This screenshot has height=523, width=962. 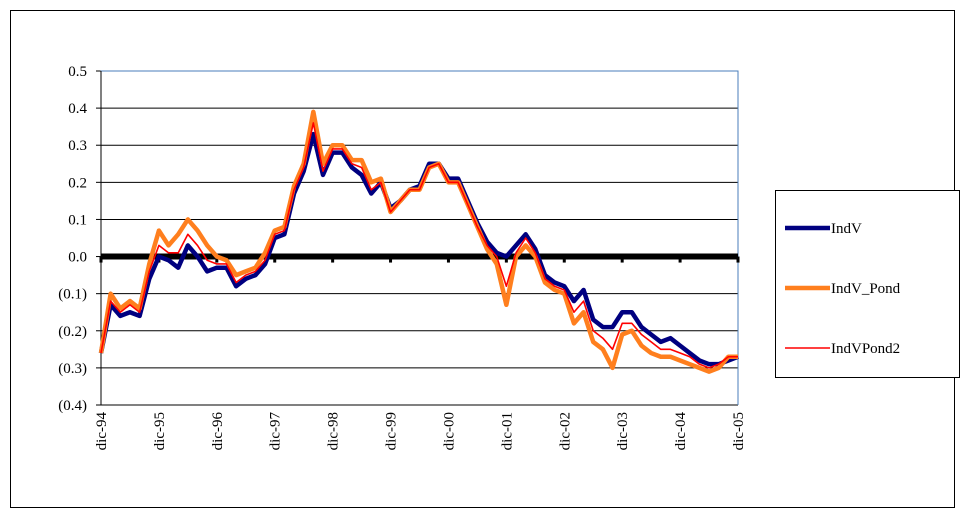 I want to click on y-tick-label: 0.5, so click(x=77, y=72).